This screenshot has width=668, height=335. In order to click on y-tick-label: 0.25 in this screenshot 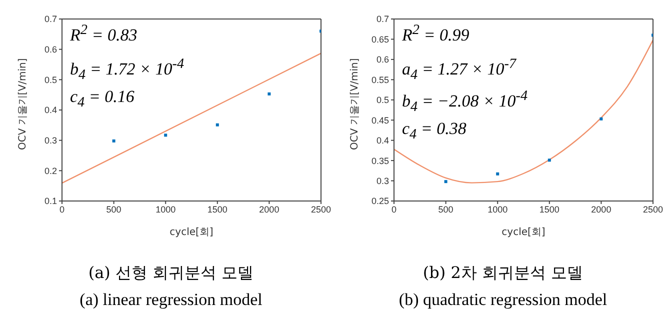, I will do `click(380, 201)`.